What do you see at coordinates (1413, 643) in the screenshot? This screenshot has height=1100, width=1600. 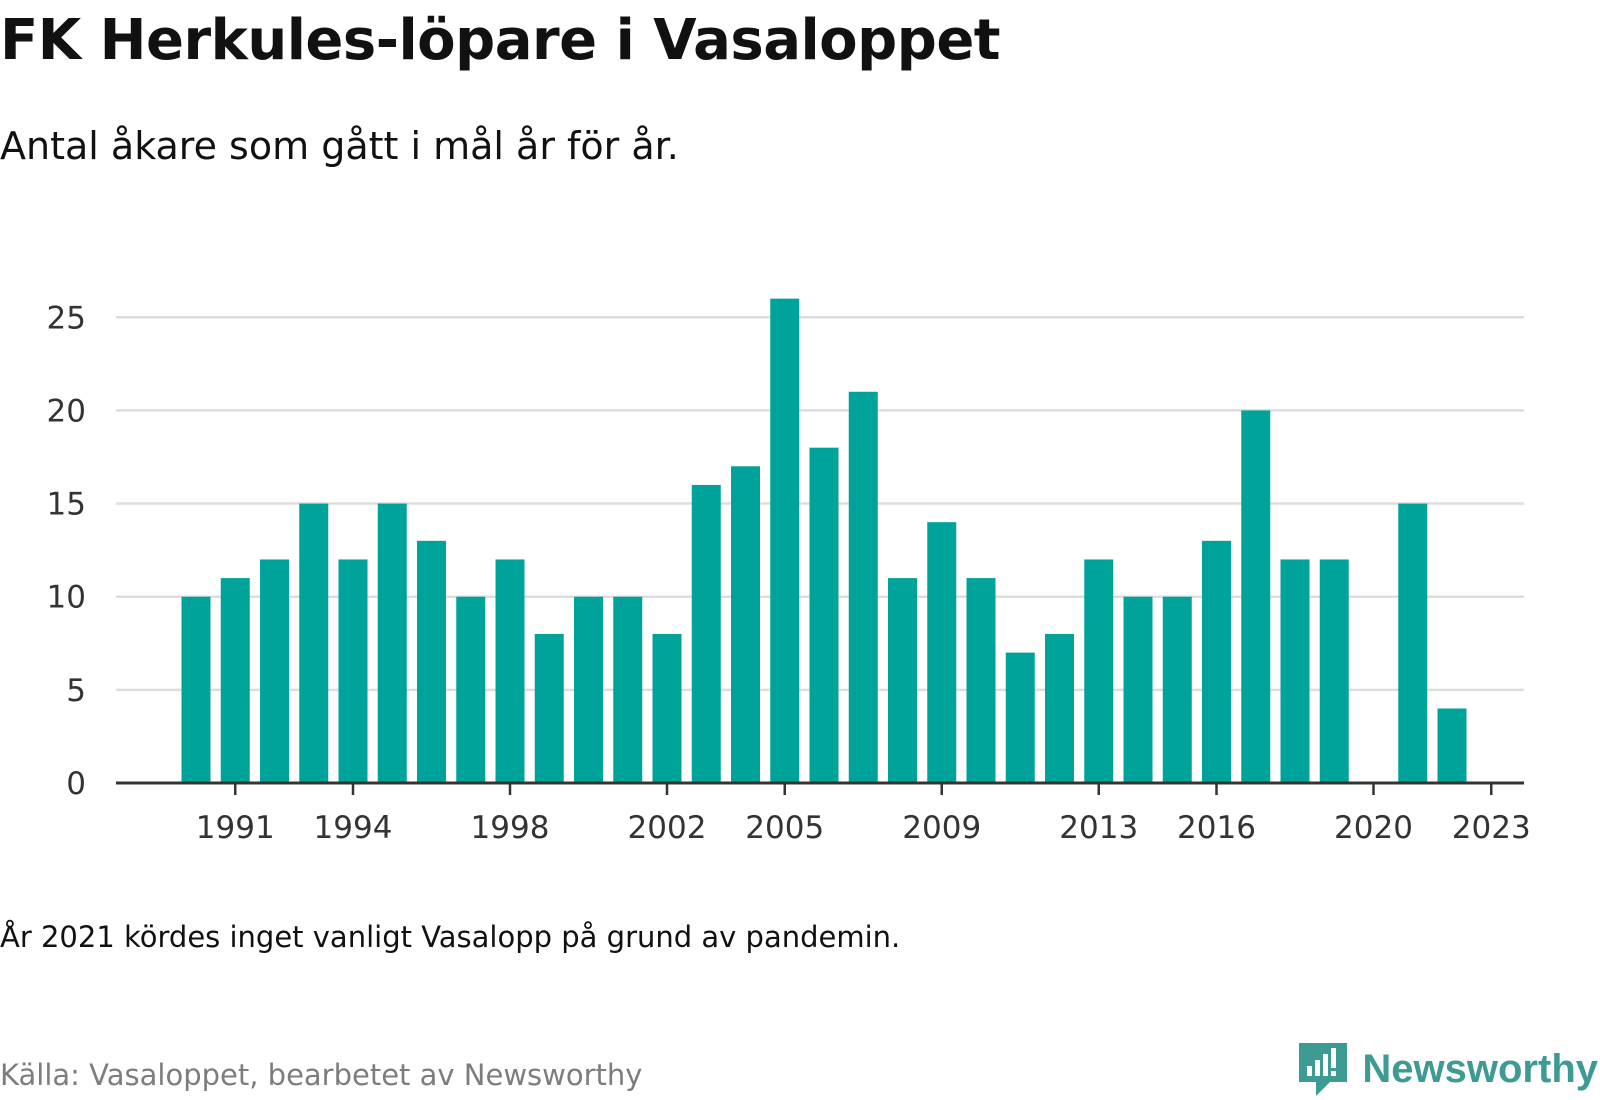 I see `bar-2021` at bounding box center [1413, 643].